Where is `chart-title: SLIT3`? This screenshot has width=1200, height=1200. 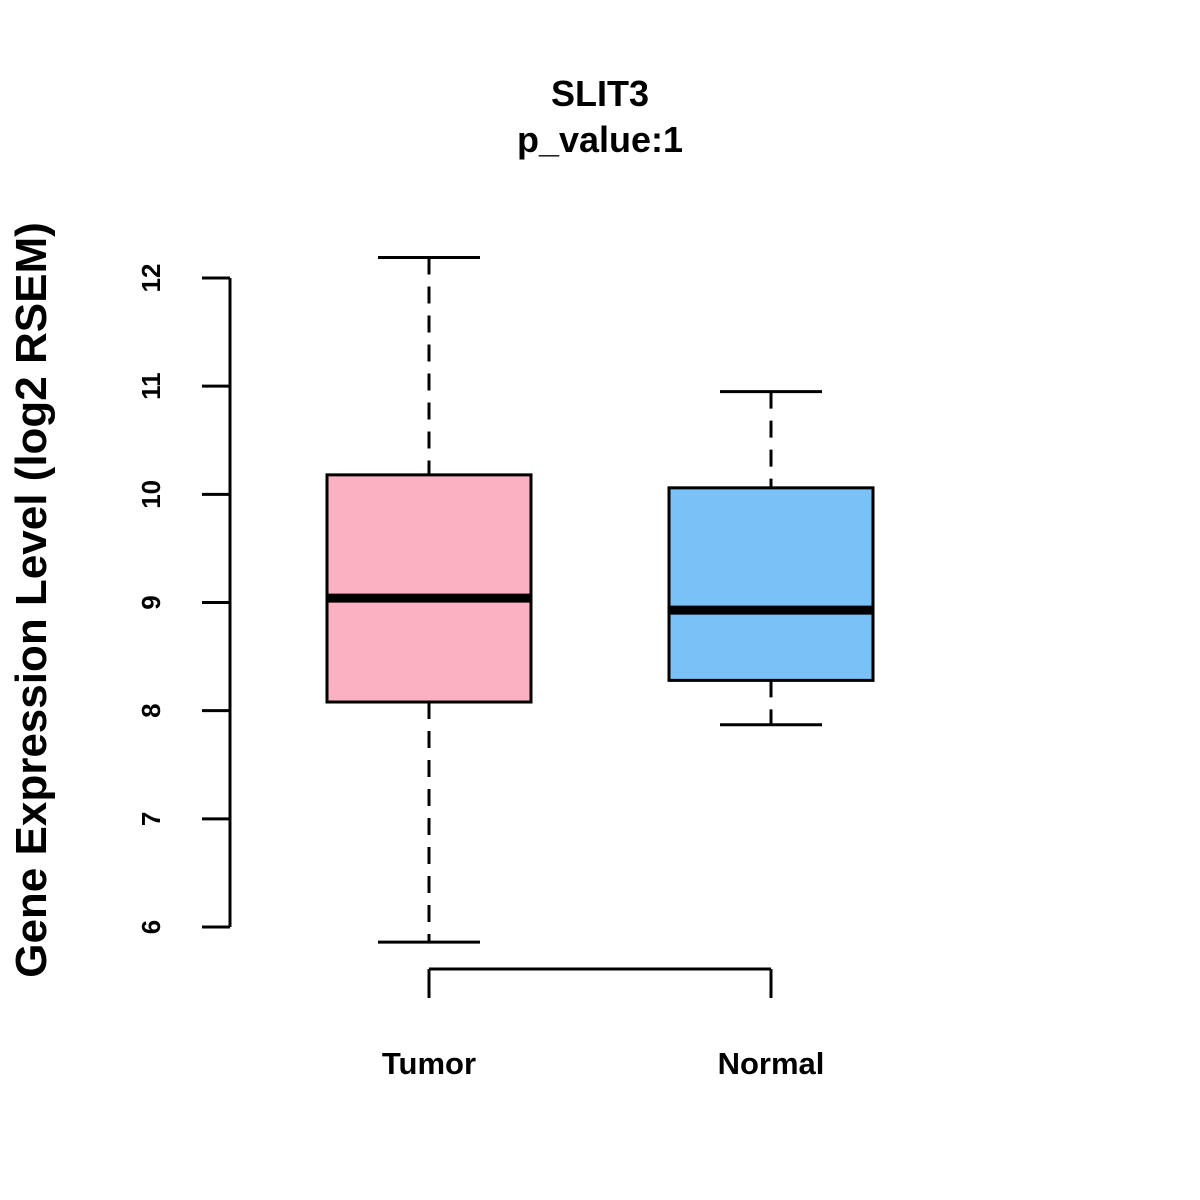 chart-title: SLIT3 is located at coordinates (600, 93).